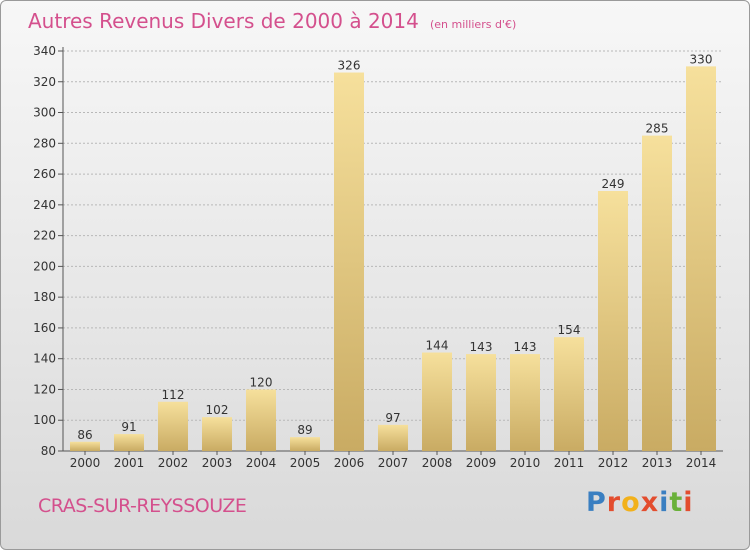 This screenshot has width=750, height=550. What do you see at coordinates (44, 297) in the screenshot?
I see `y-tick-label: 180` at bounding box center [44, 297].